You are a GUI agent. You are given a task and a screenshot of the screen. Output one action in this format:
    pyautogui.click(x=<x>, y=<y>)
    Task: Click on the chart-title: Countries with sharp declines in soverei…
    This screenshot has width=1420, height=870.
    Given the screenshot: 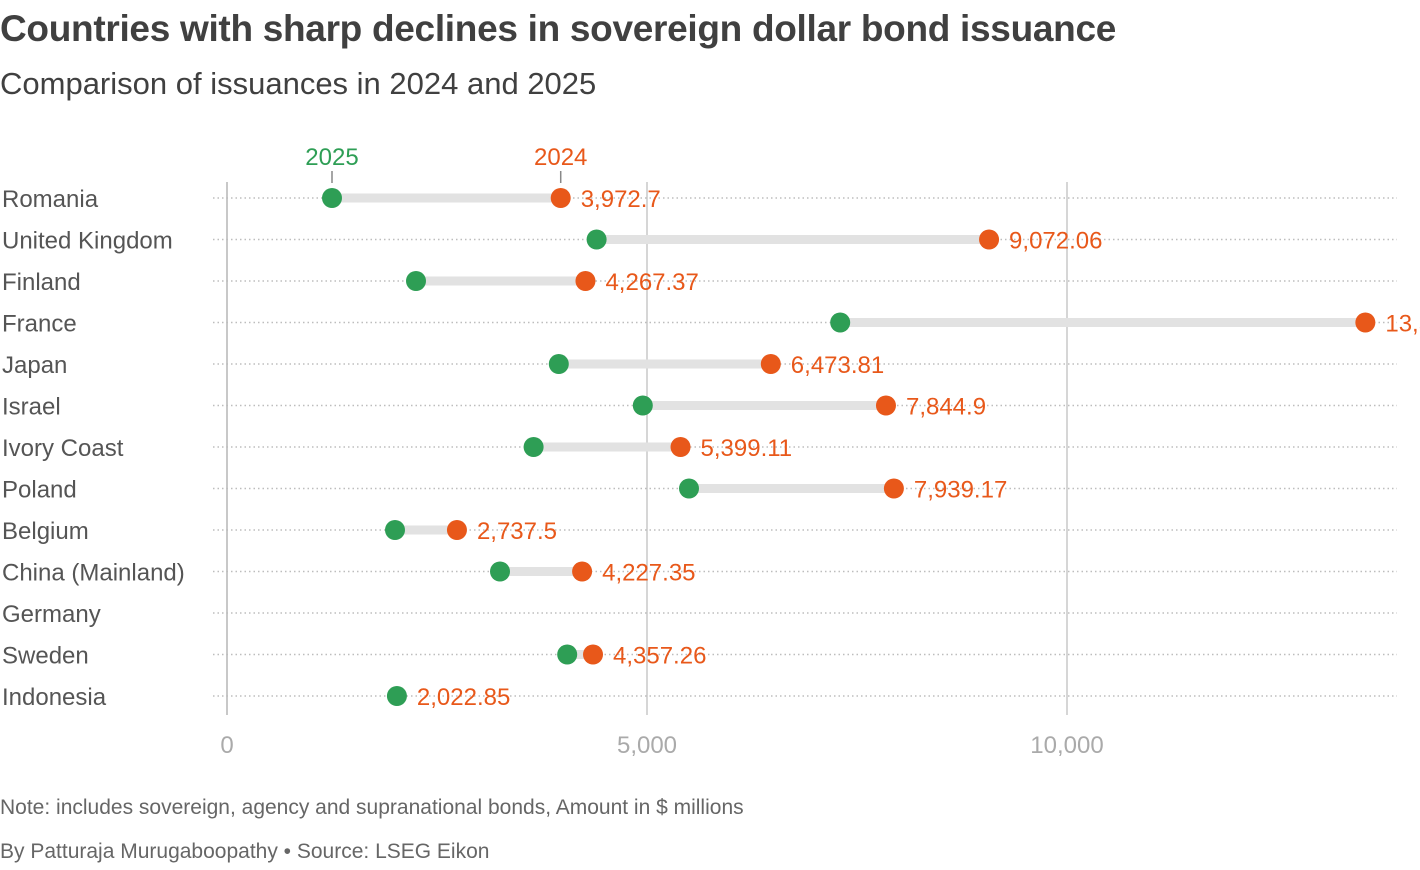 What is the action you would take?
    pyautogui.click(x=558, y=28)
    